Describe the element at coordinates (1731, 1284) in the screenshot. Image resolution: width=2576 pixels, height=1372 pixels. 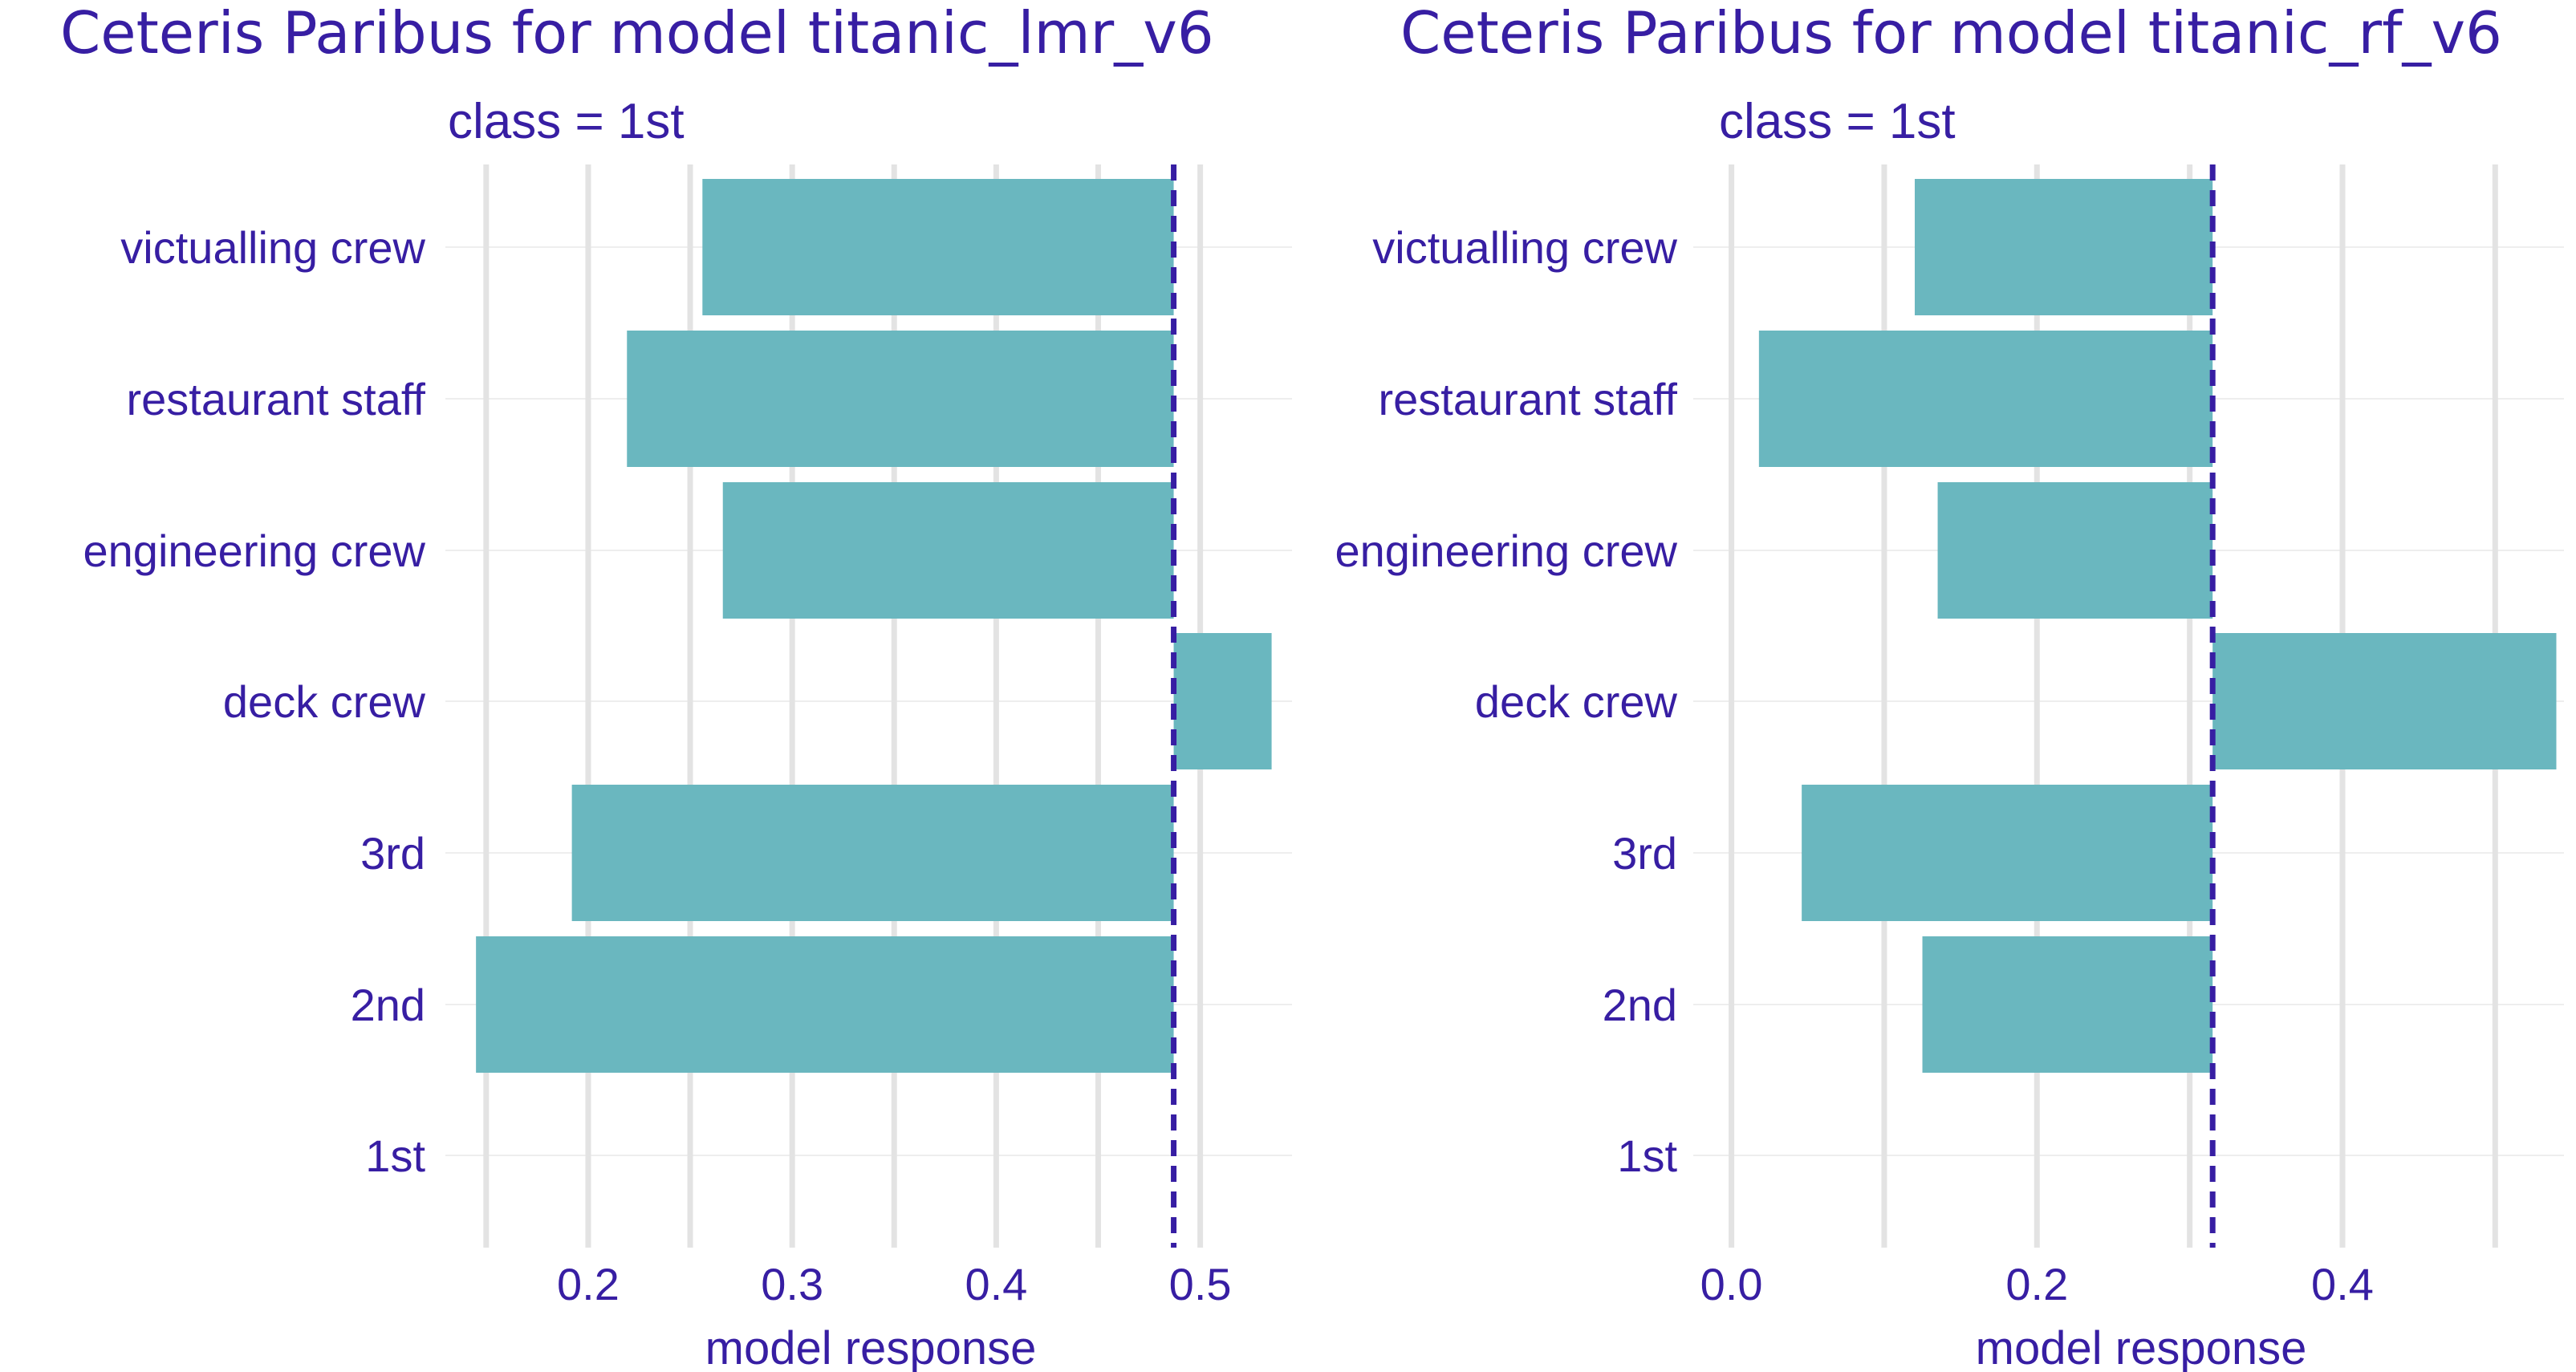
I see `x-tick-label: 0.0` at that location.